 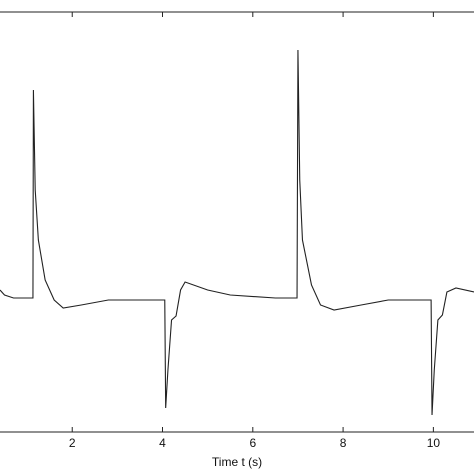 What do you see at coordinates (162, 443) in the screenshot?
I see `x-tick-label: 4` at bounding box center [162, 443].